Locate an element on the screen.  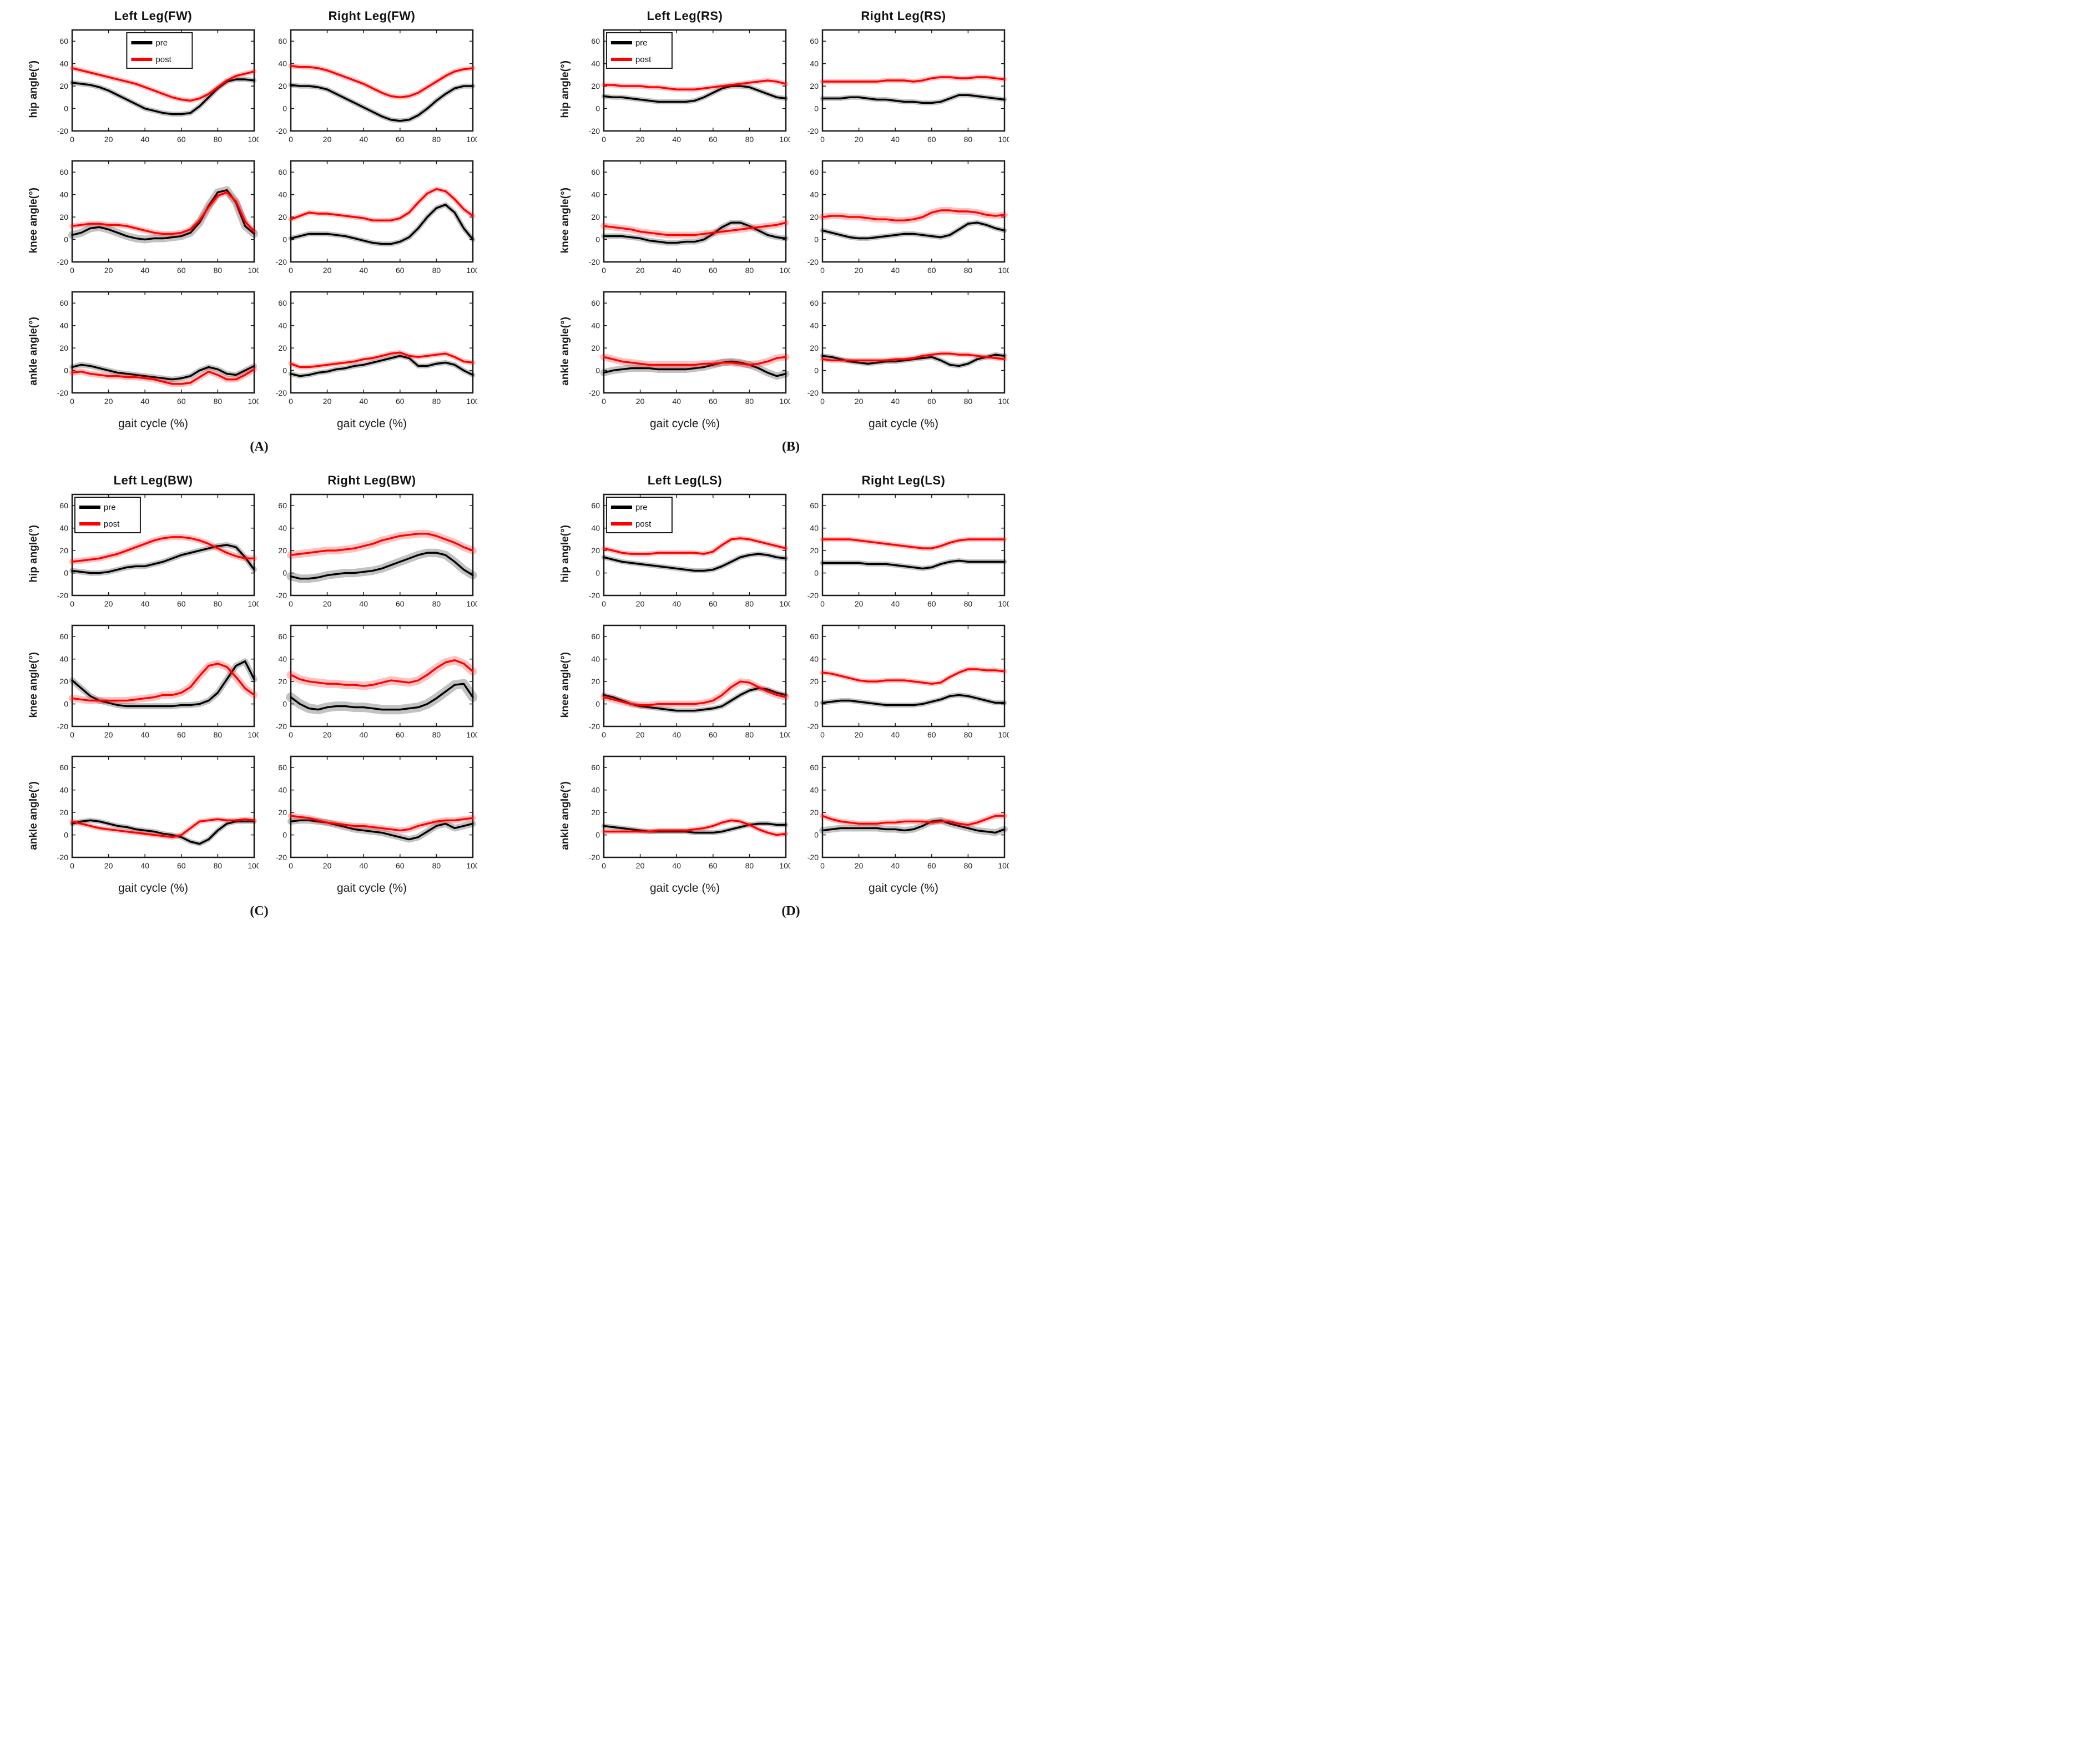
svg-text: pre is located at coordinates (161, 43).